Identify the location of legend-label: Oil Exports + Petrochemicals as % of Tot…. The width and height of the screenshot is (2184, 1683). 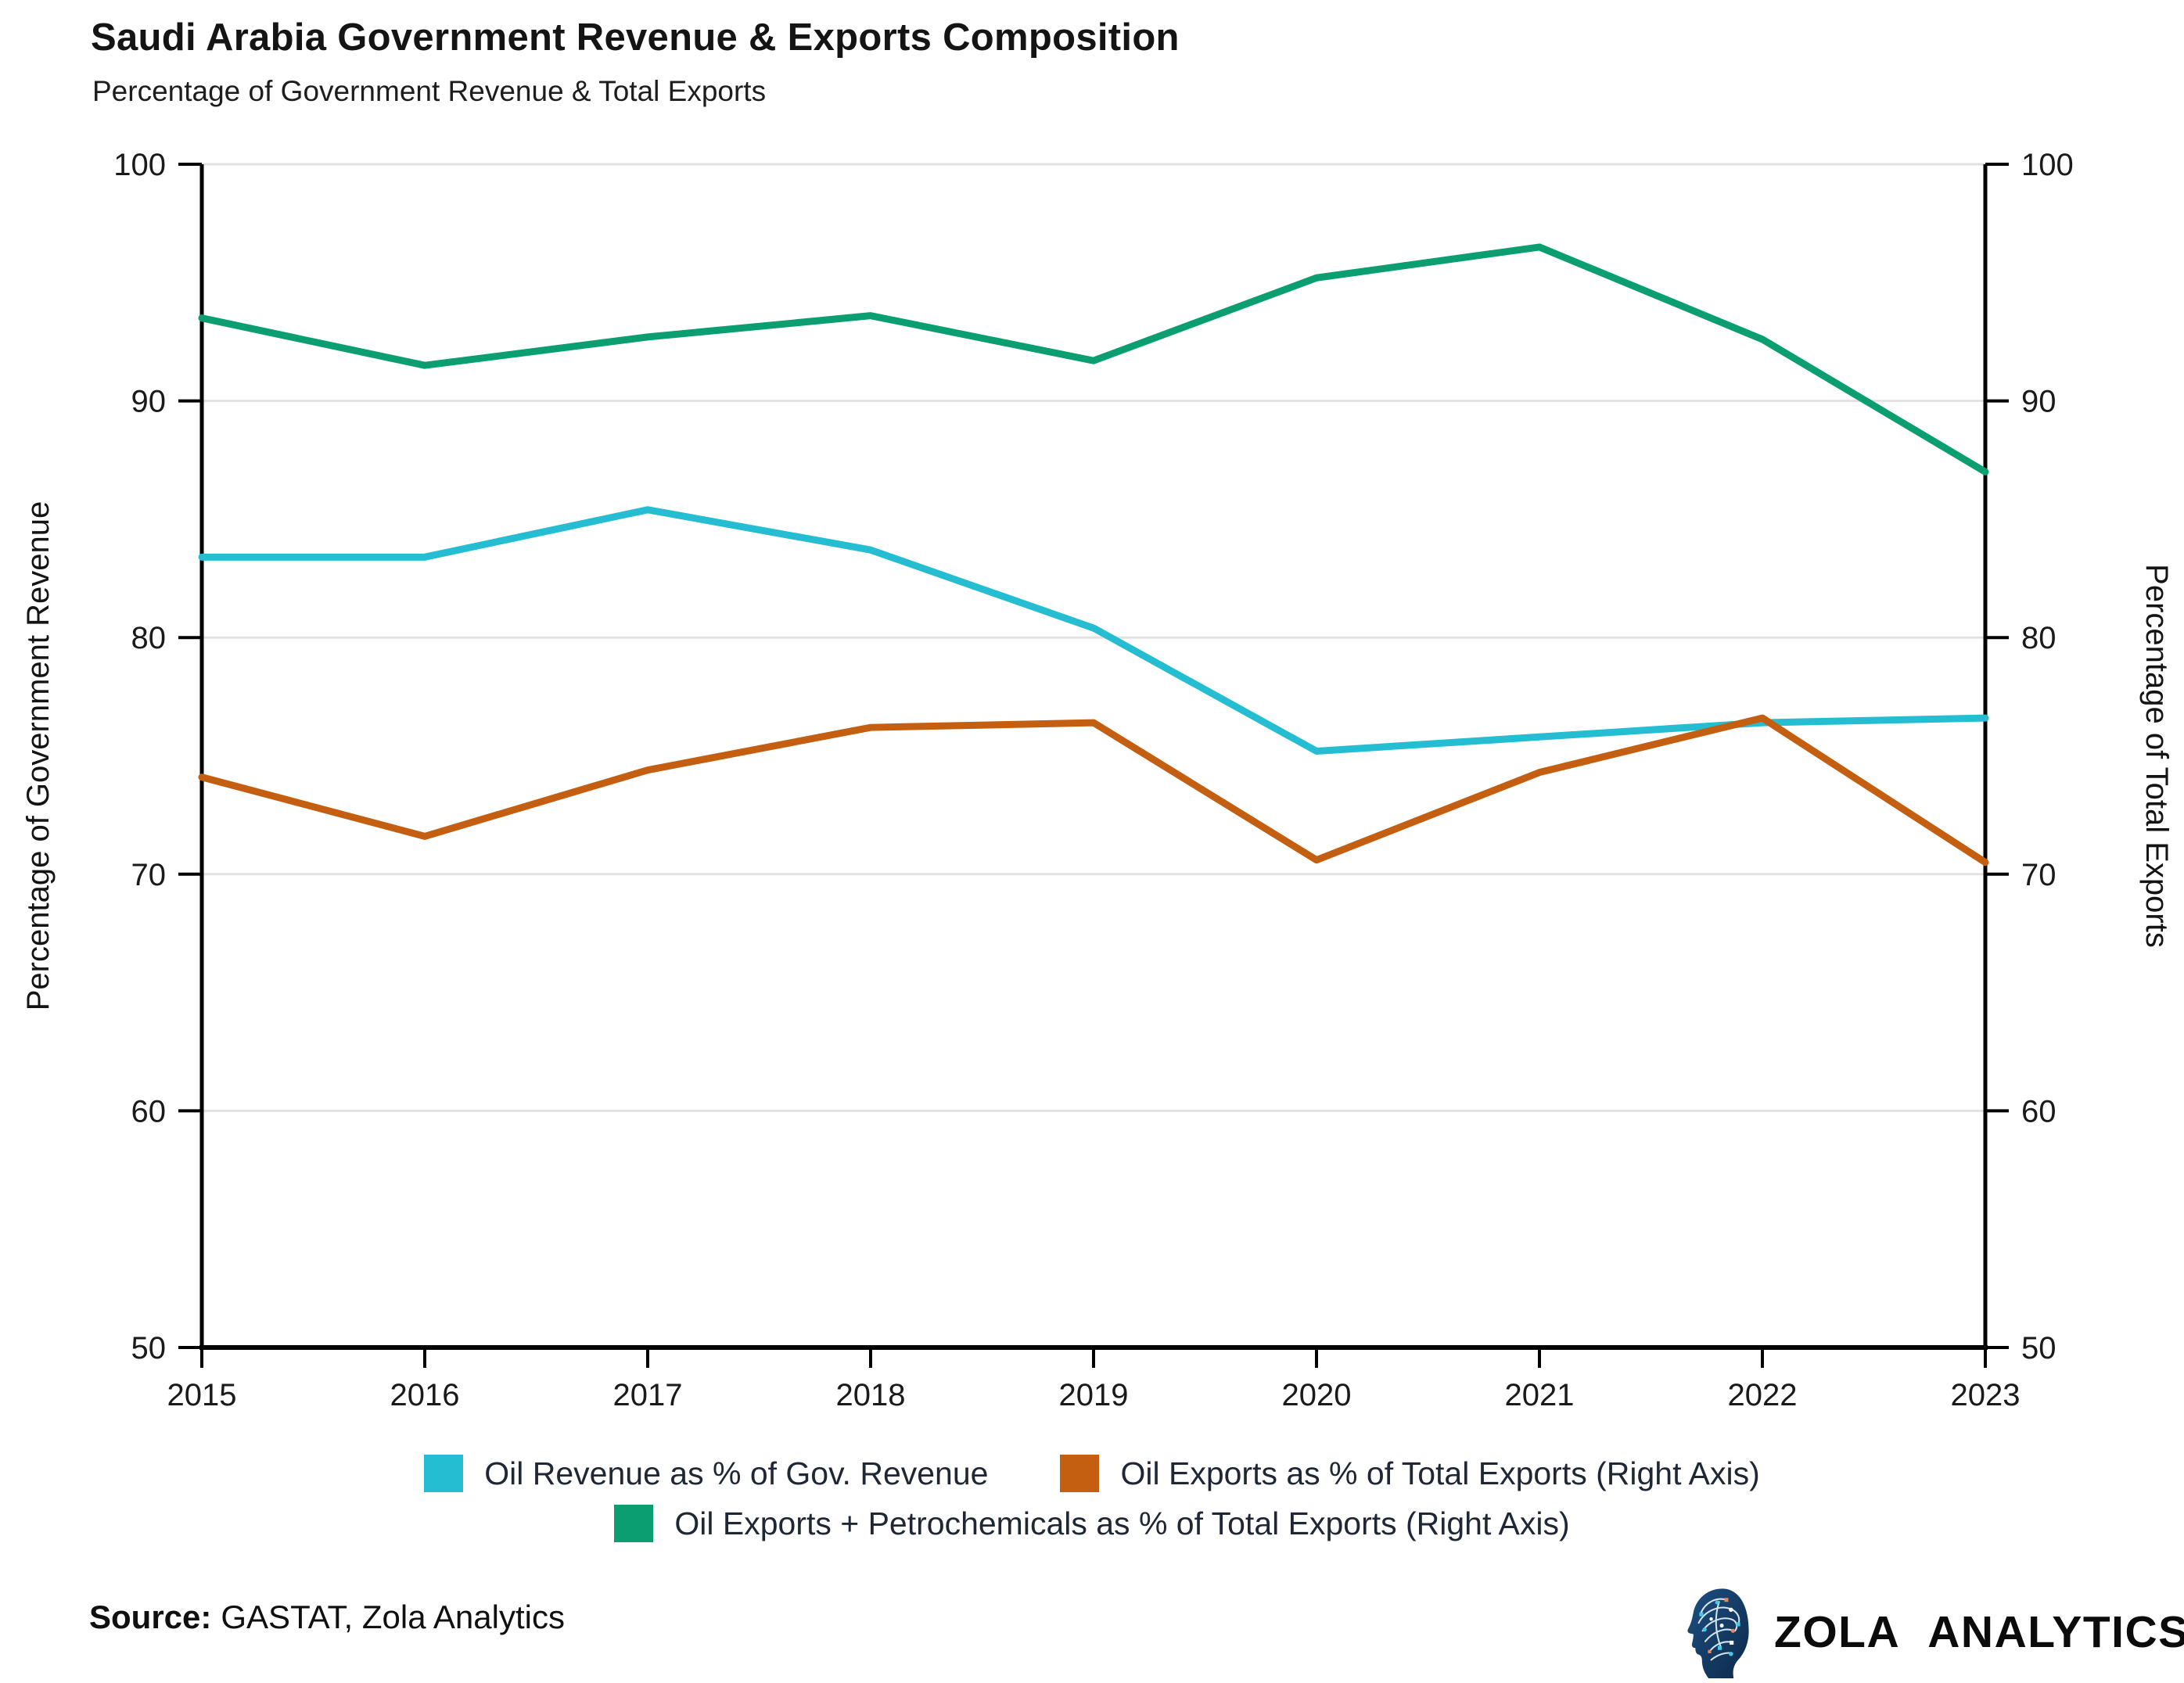
(1122, 1523).